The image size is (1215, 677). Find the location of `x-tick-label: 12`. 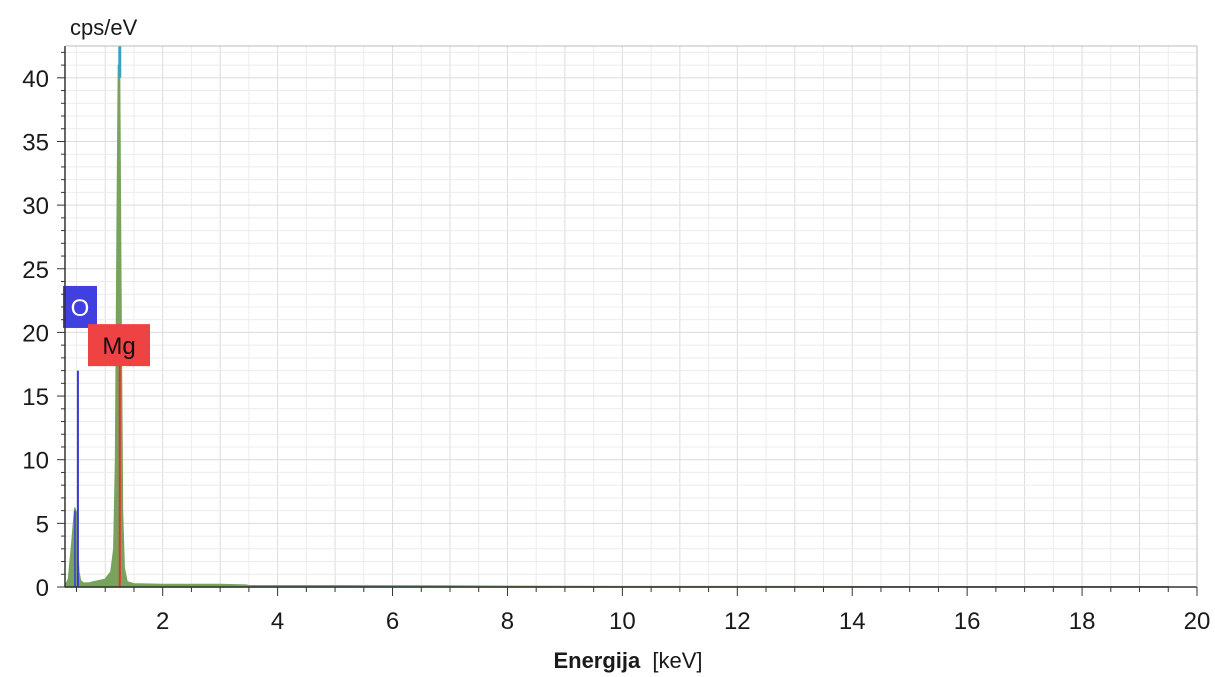

x-tick-label: 12 is located at coordinates (737, 621).